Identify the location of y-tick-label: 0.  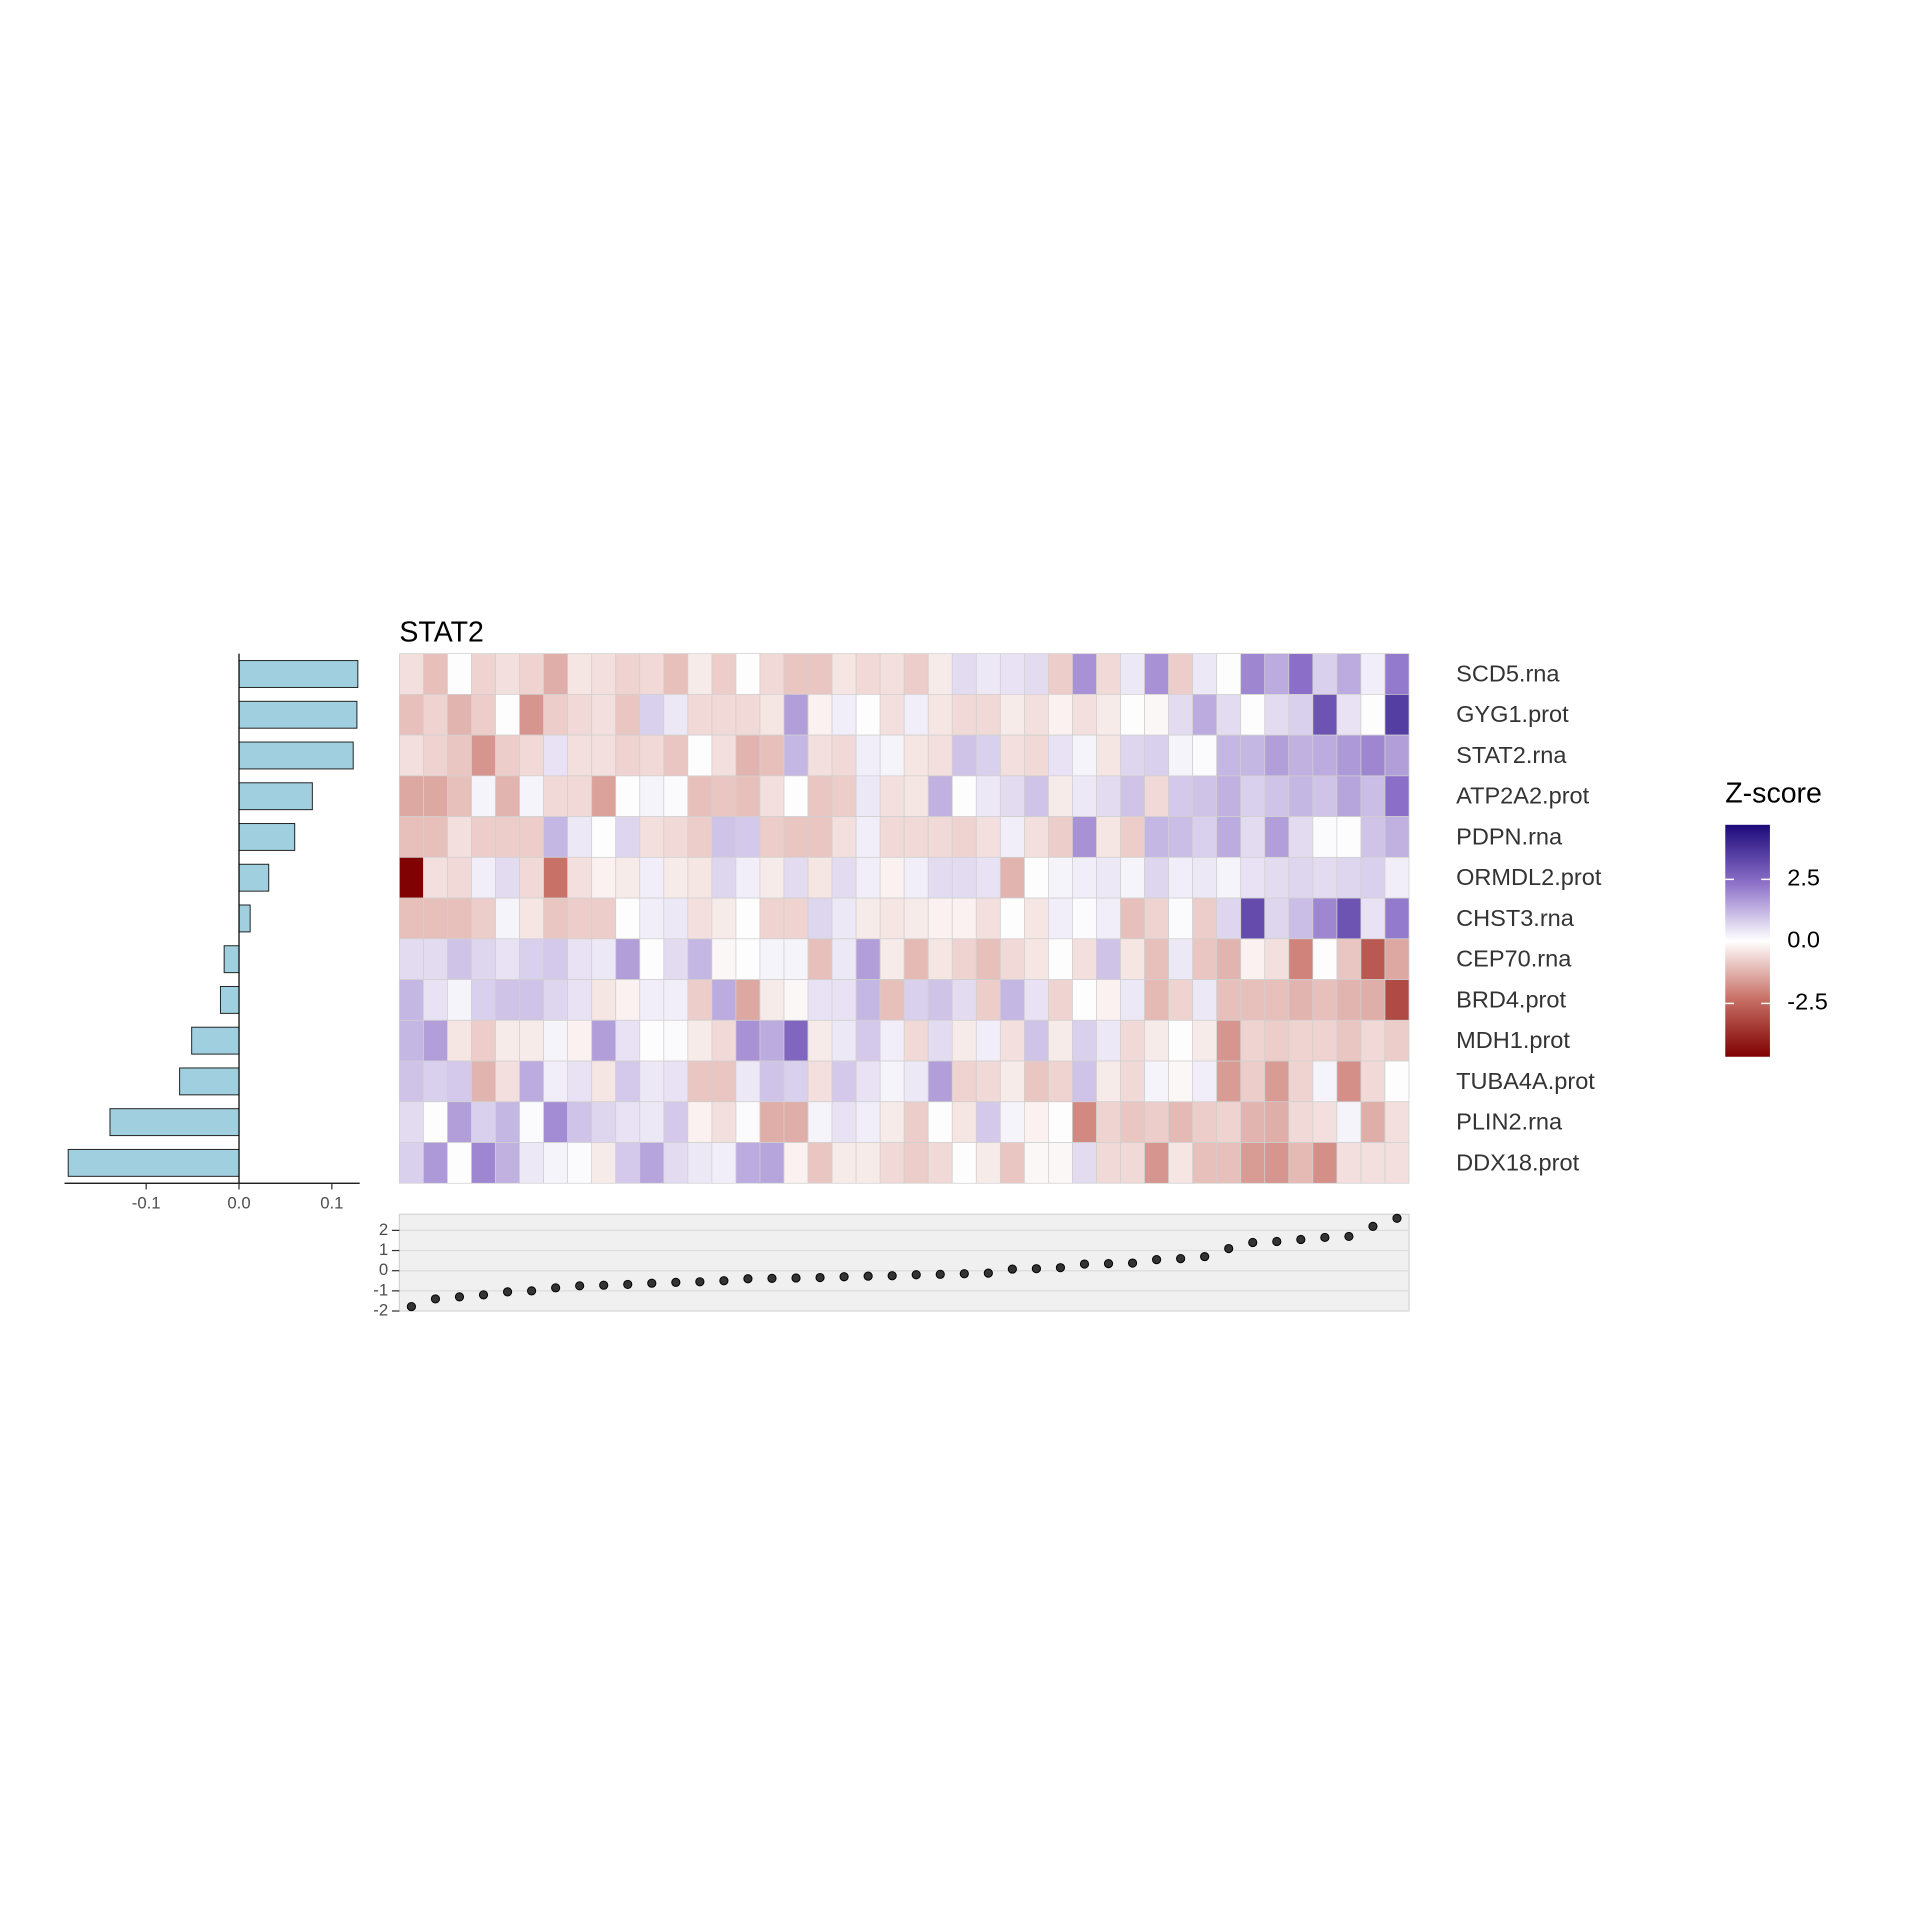
(383, 1269).